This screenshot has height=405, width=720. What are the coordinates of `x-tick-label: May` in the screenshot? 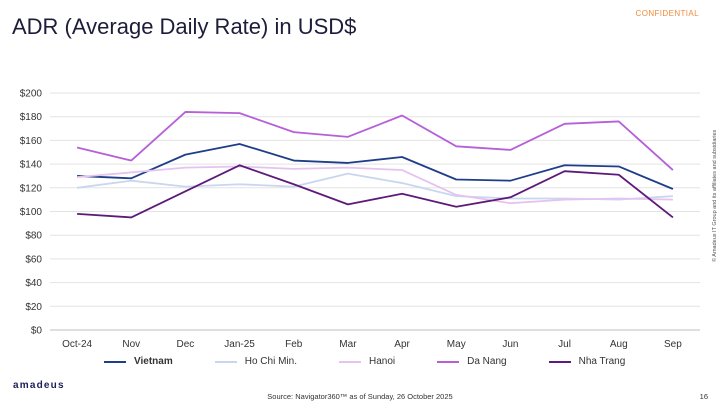 It's located at (456, 344).